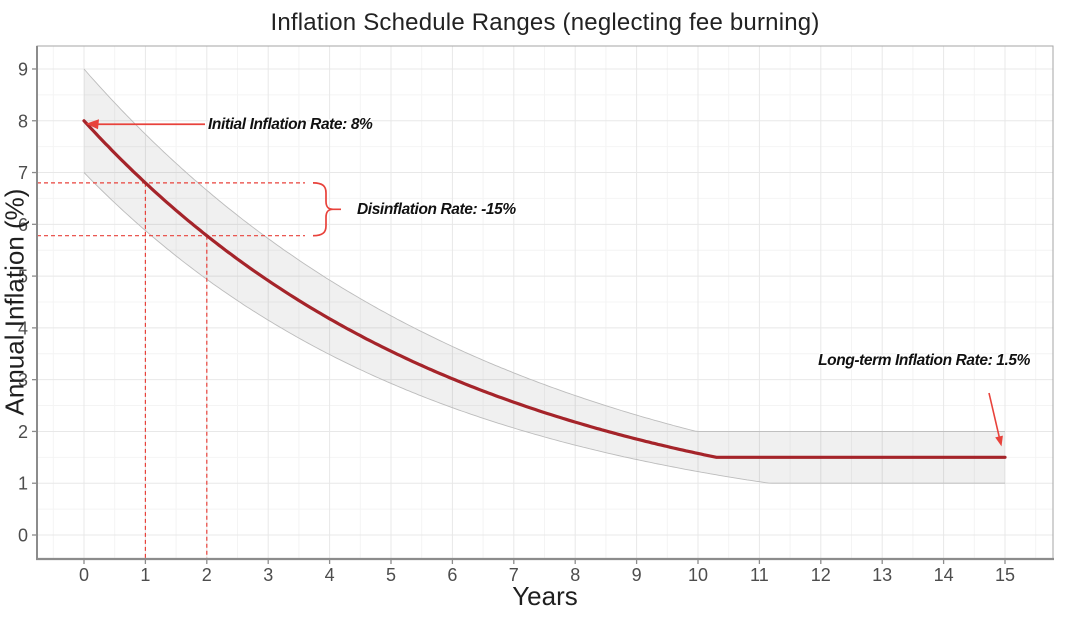  Describe the element at coordinates (821, 575) in the screenshot. I see `svg-text: 12` at that location.